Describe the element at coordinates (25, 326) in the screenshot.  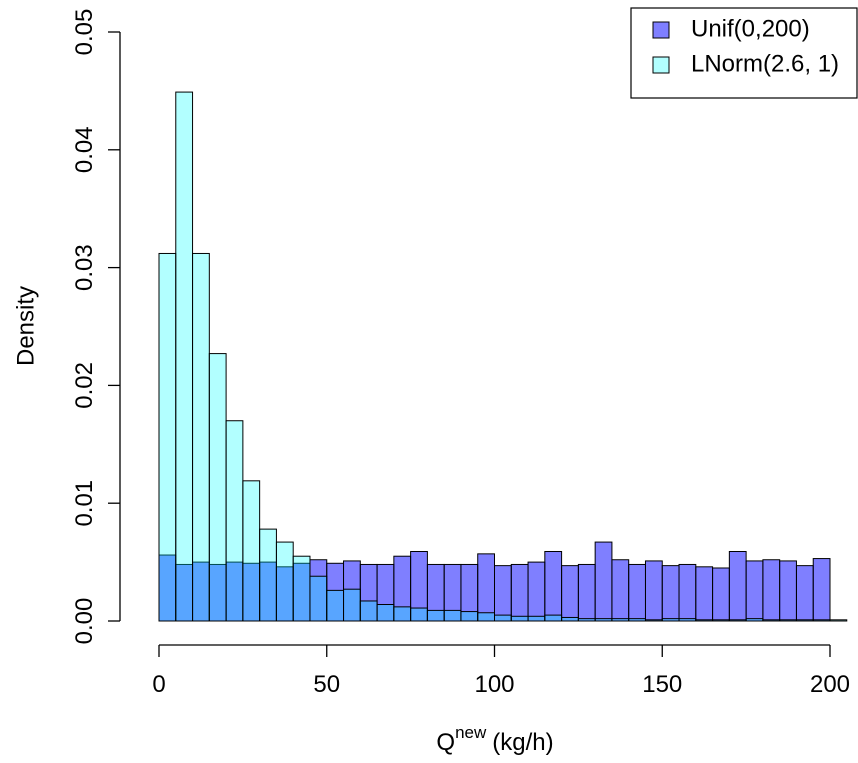
I see `y-axis-title: Density` at that location.